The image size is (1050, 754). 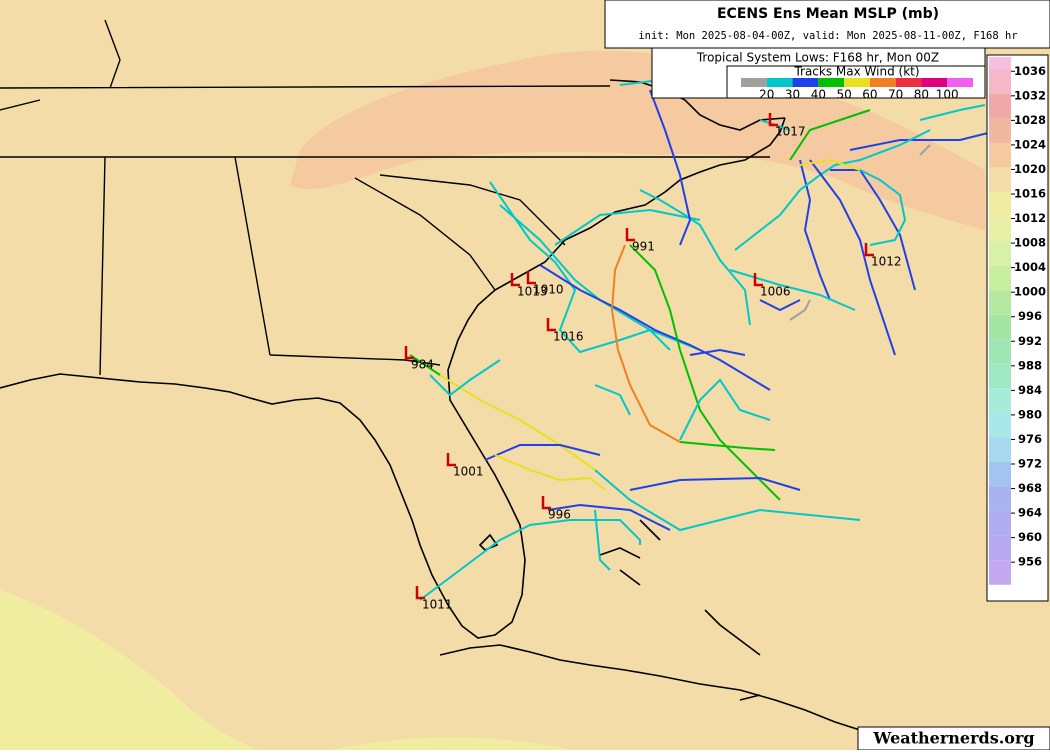 I want to click on colorbar-label: 1004, so click(x=1030, y=267).